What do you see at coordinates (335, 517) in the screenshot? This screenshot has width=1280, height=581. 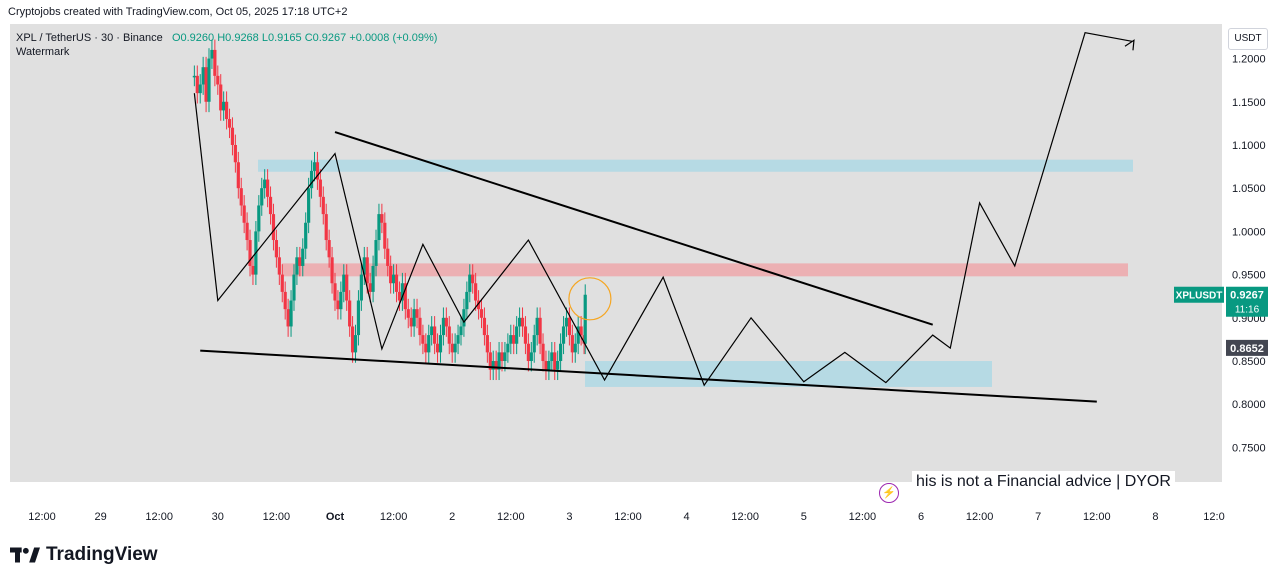 I see `x-tick-label: Oct` at bounding box center [335, 517].